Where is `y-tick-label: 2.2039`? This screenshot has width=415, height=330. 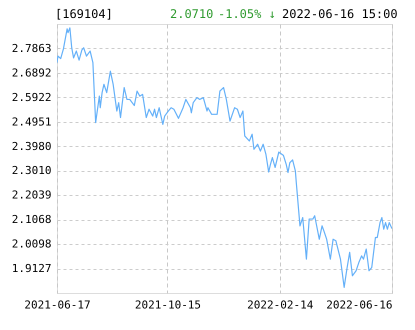
y-tick-label: 2.2039 is located at coordinates (32, 195).